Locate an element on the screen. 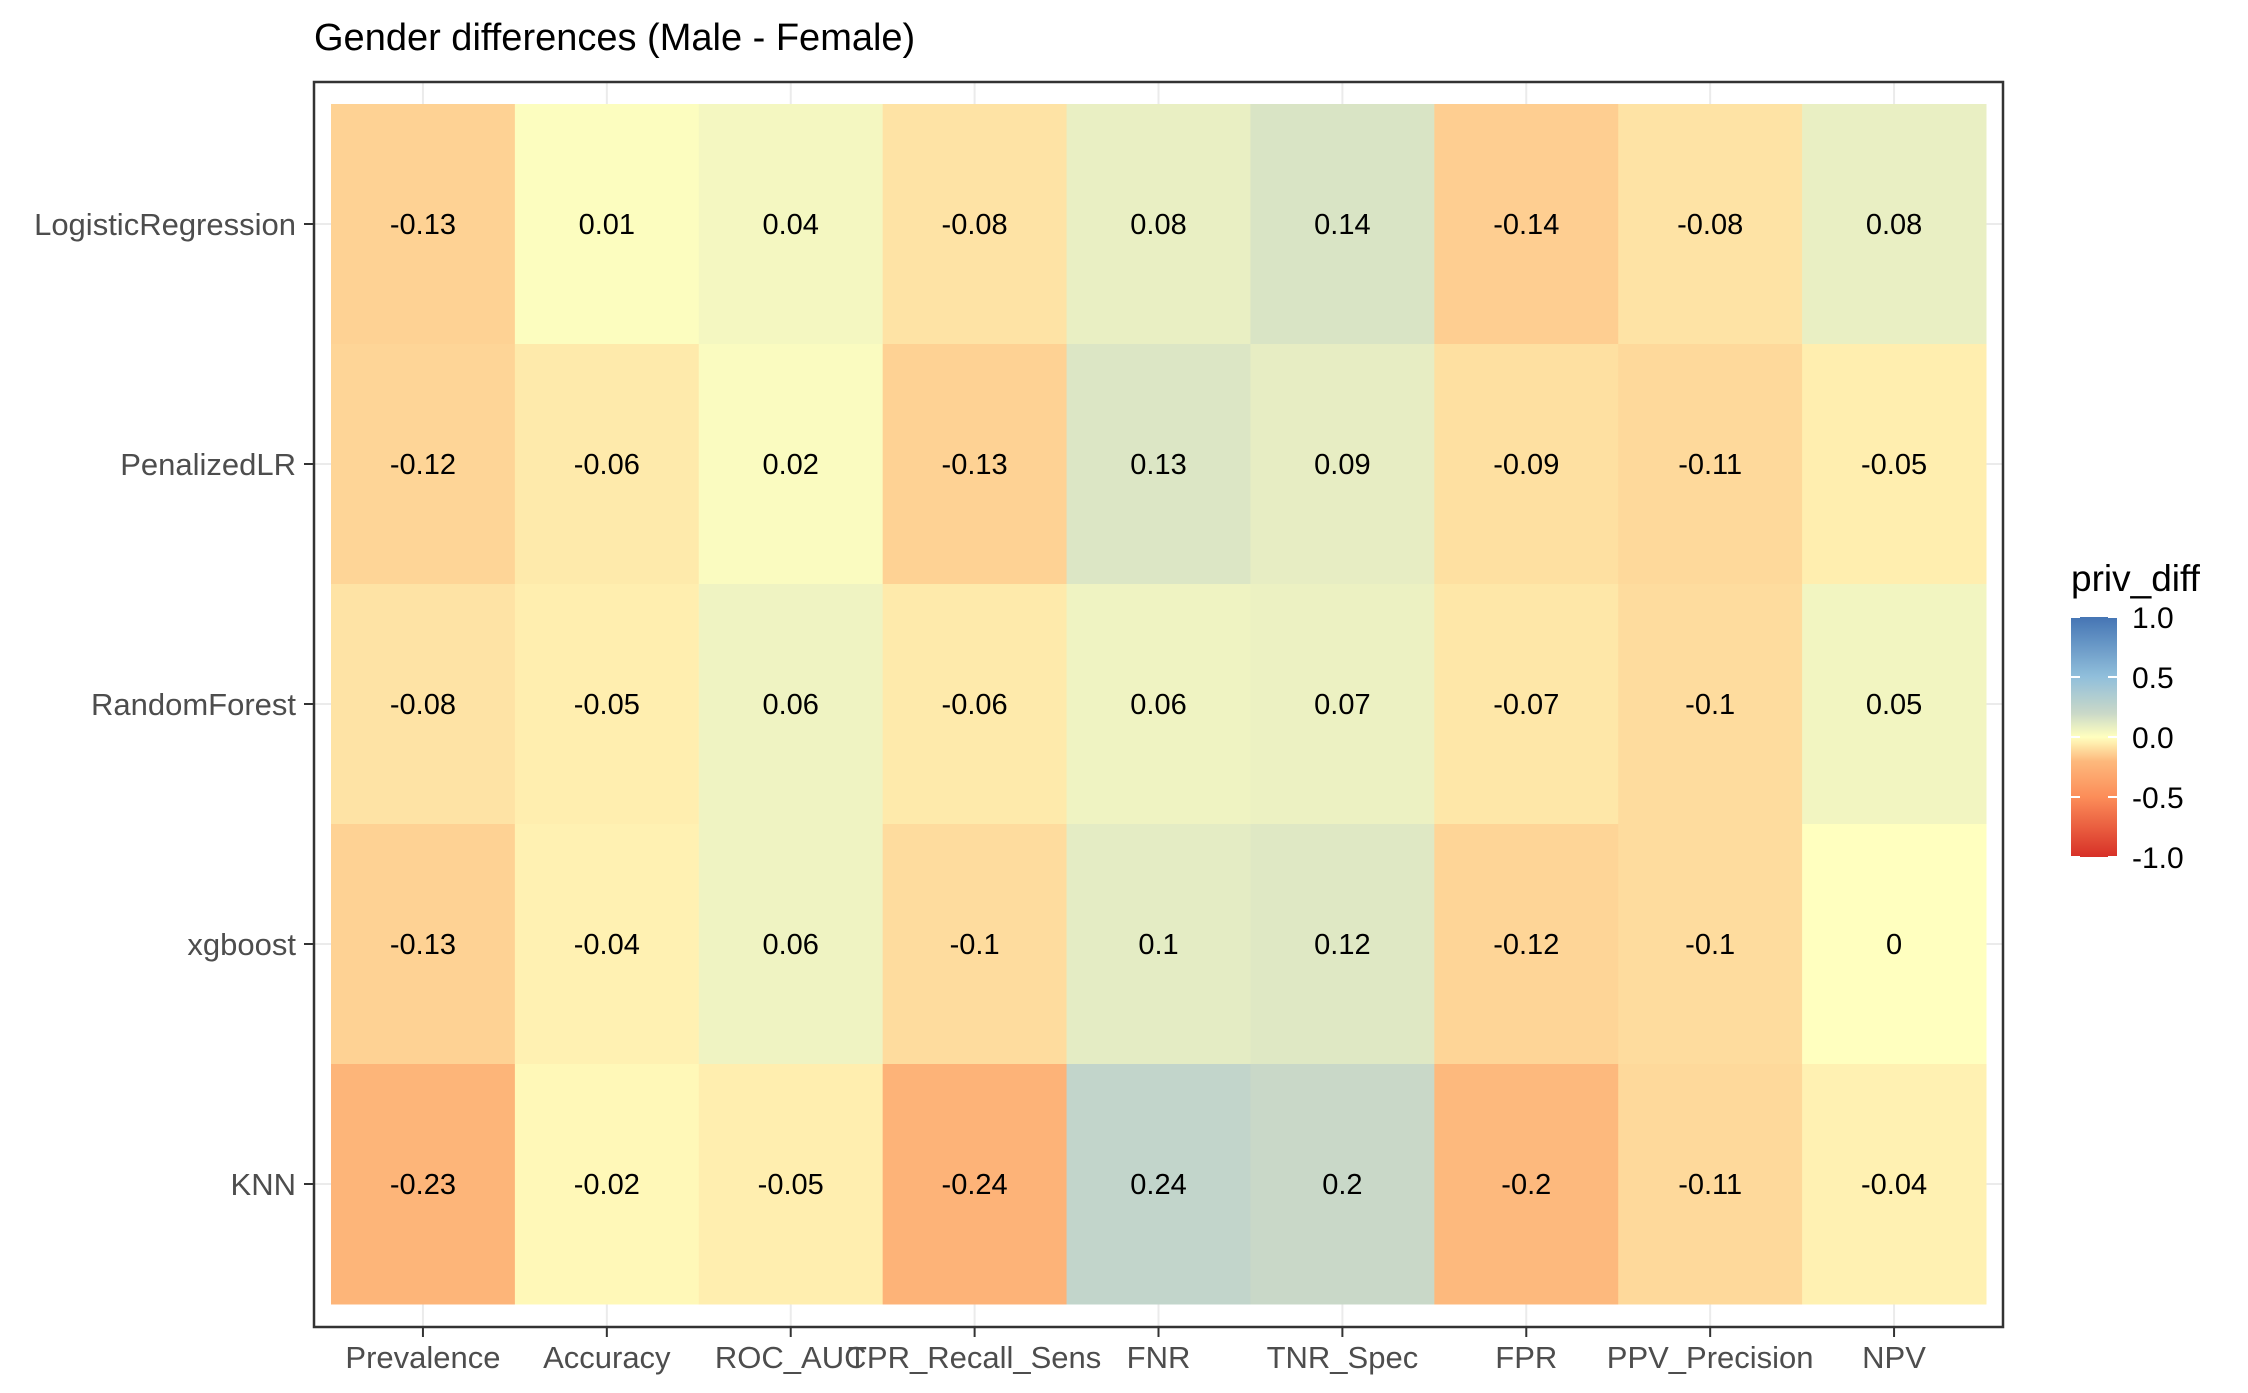 The image size is (2248, 1393). cell-value-label: -0.02 is located at coordinates (607, 1185).